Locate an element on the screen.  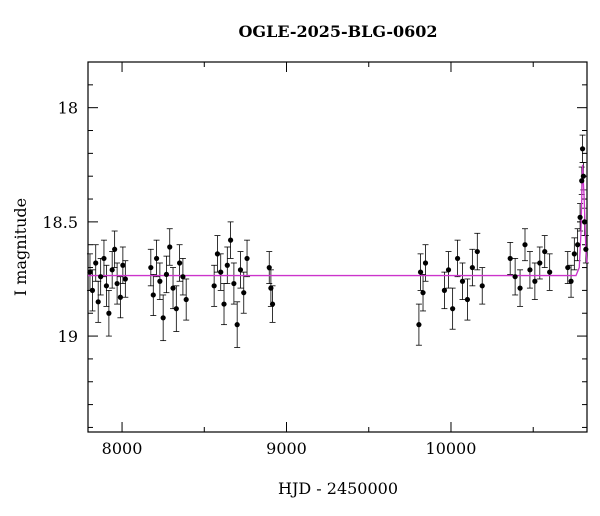
chart-title: OGLE-2025-BLG-0602 is located at coordinates (337, 31).